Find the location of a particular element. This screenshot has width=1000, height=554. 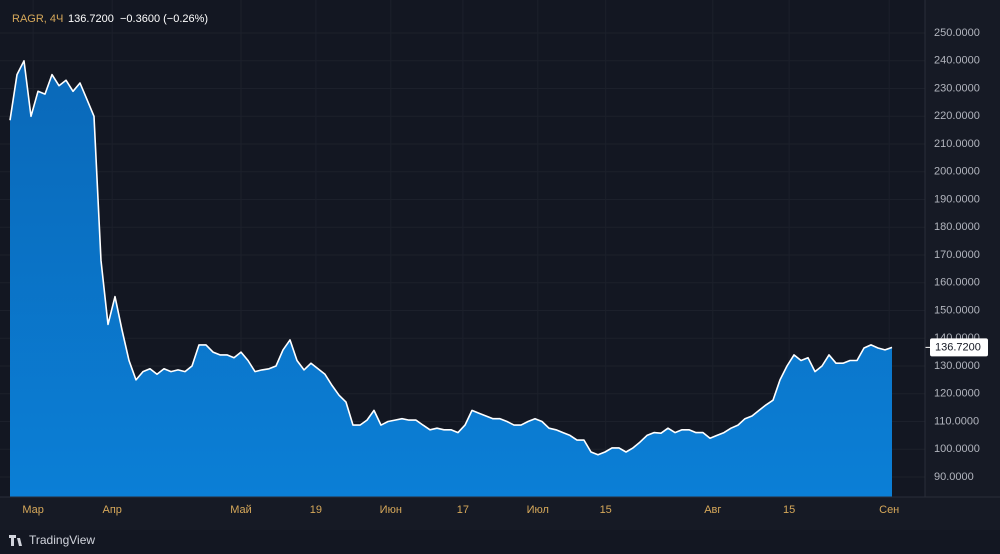

x-tick-label: 17 is located at coordinates (463, 510).